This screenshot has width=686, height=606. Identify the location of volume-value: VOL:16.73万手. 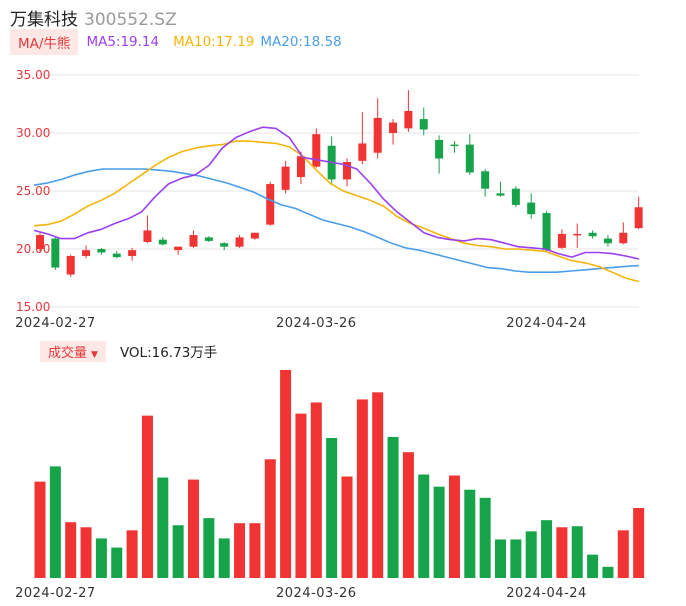
(168, 353).